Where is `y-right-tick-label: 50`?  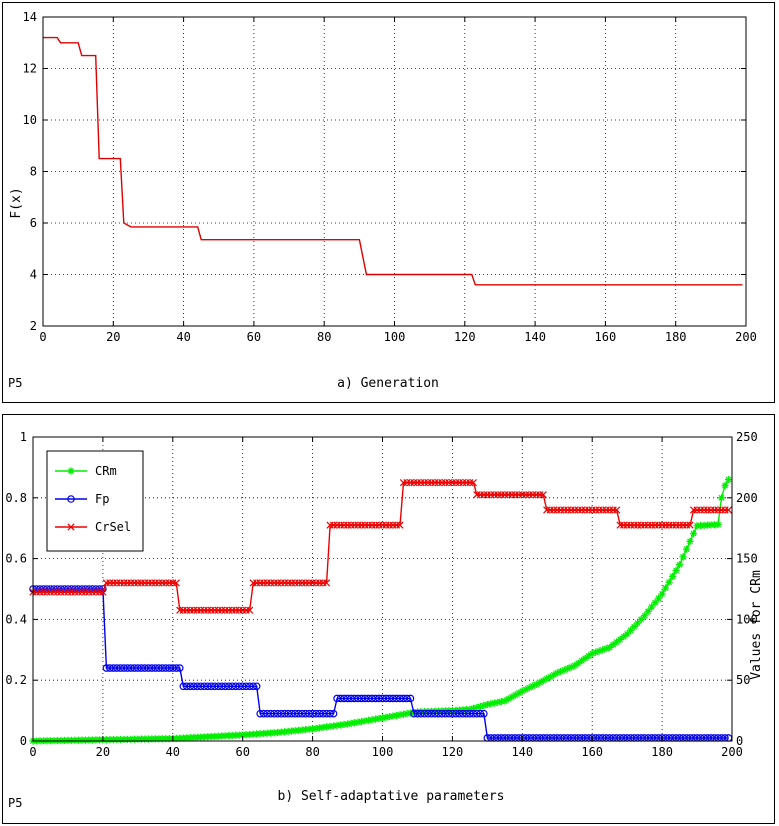
y-right-tick-label: 50 is located at coordinates (743, 680).